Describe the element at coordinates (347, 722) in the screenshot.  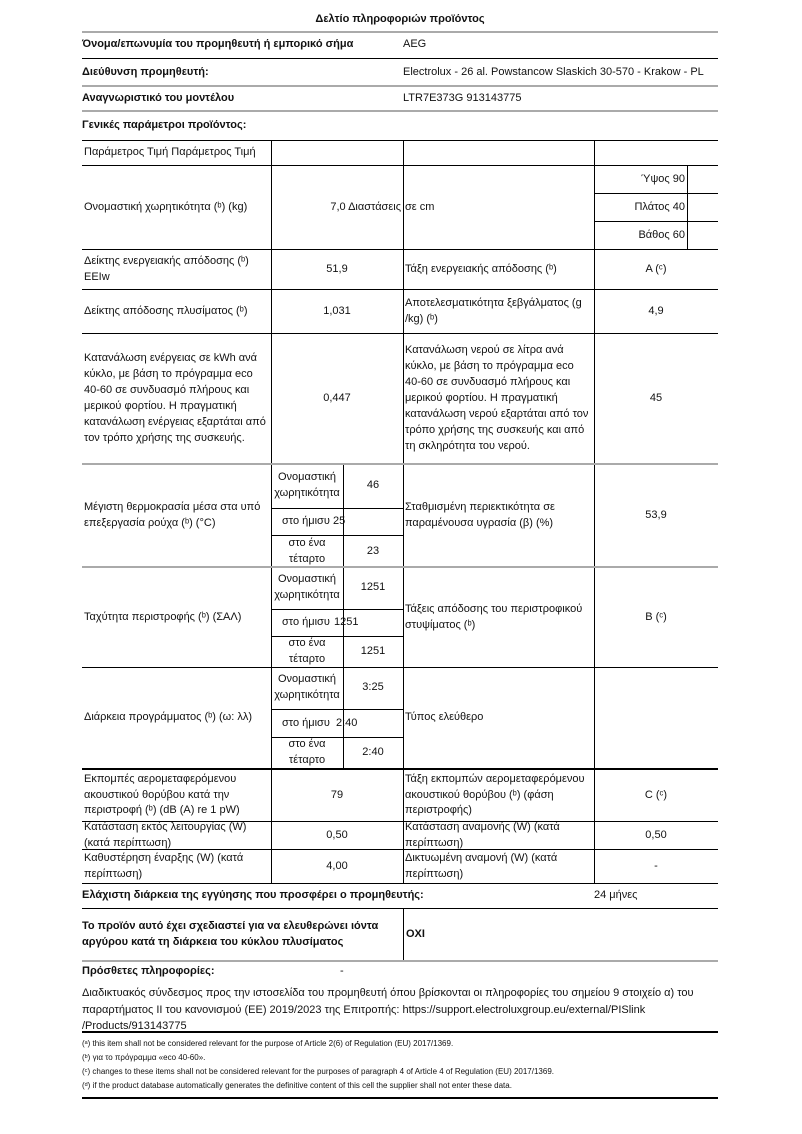
I see `duration-half-value: 2:40` at that location.